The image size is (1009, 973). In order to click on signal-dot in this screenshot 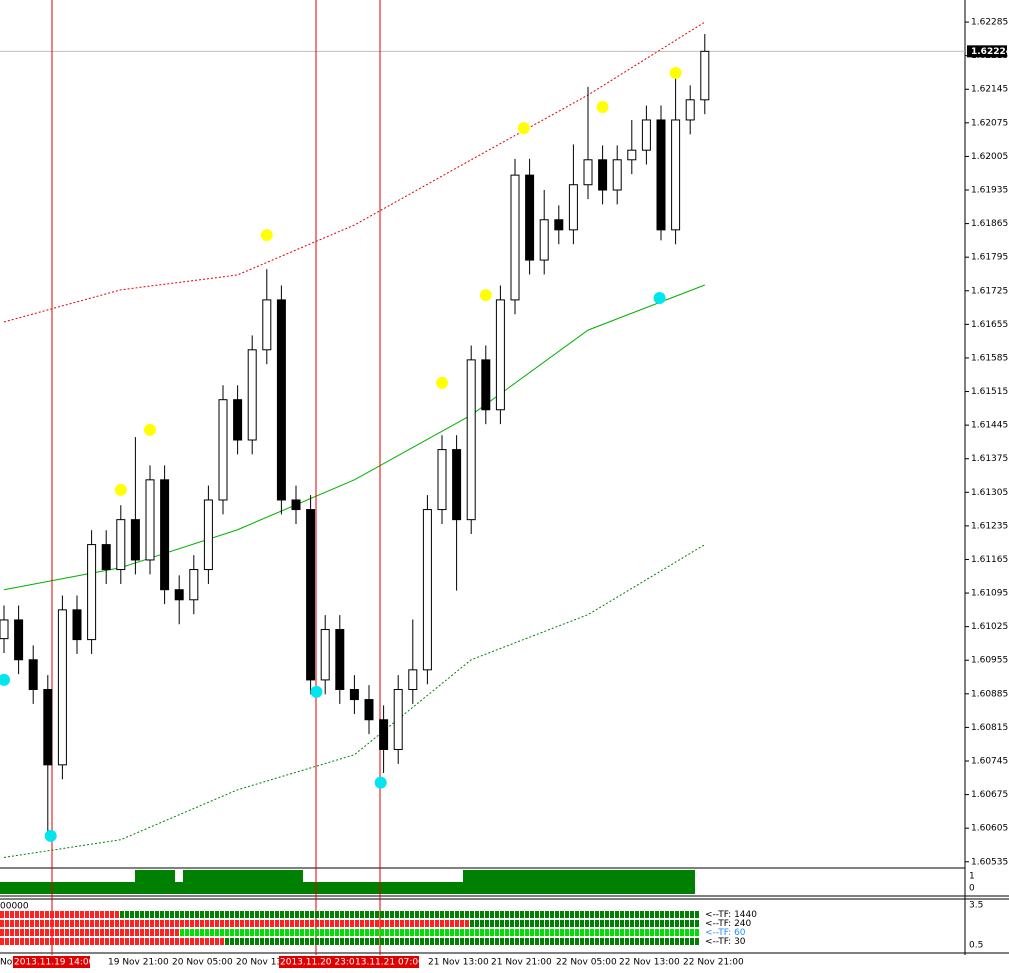, I will do `click(442, 382)`.